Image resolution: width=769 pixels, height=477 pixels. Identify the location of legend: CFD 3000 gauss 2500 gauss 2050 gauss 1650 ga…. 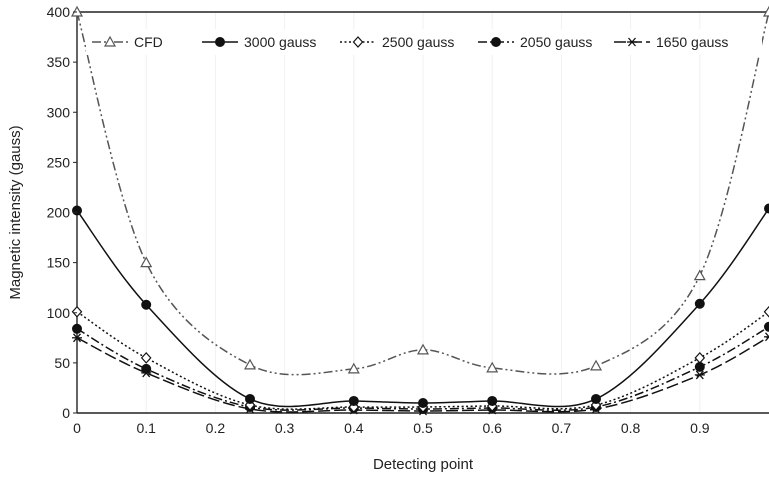
(424, 42).